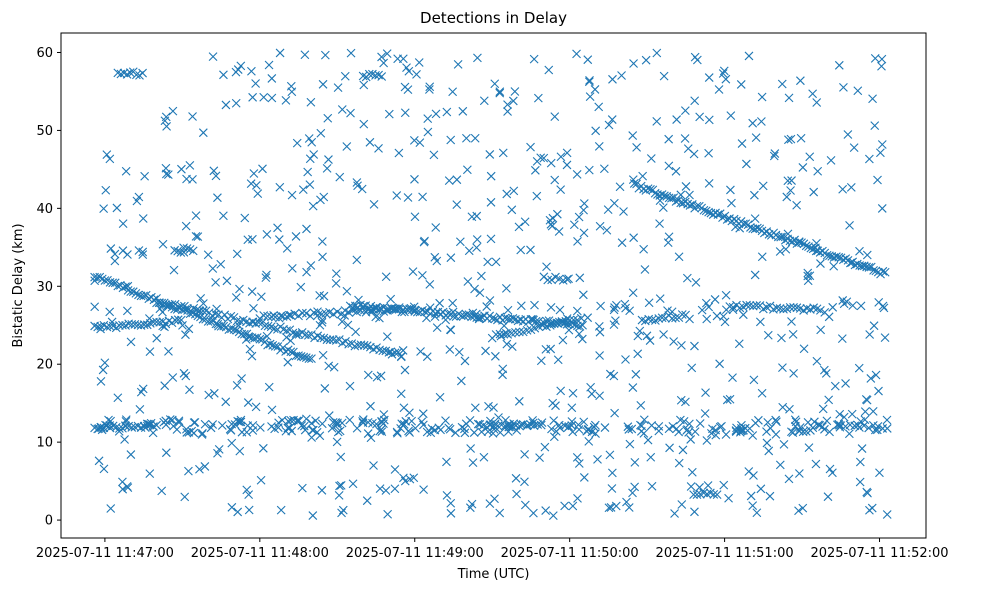 This screenshot has height=590, width=987. Describe the element at coordinates (493, 18) in the screenshot. I see `chart-title: Detections in Delay` at that location.